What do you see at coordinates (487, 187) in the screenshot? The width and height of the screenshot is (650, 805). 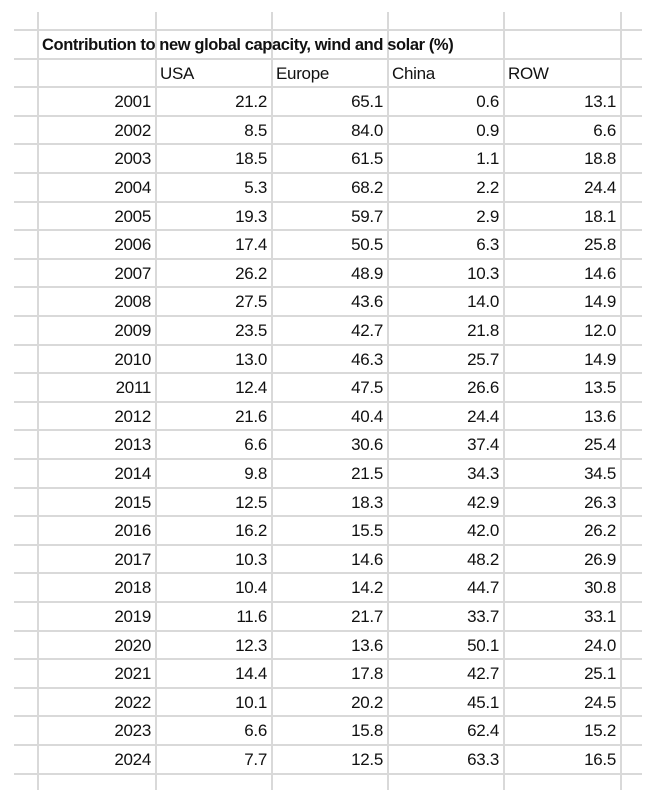 I see `value-cell: 2.2` at bounding box center [487, 187].